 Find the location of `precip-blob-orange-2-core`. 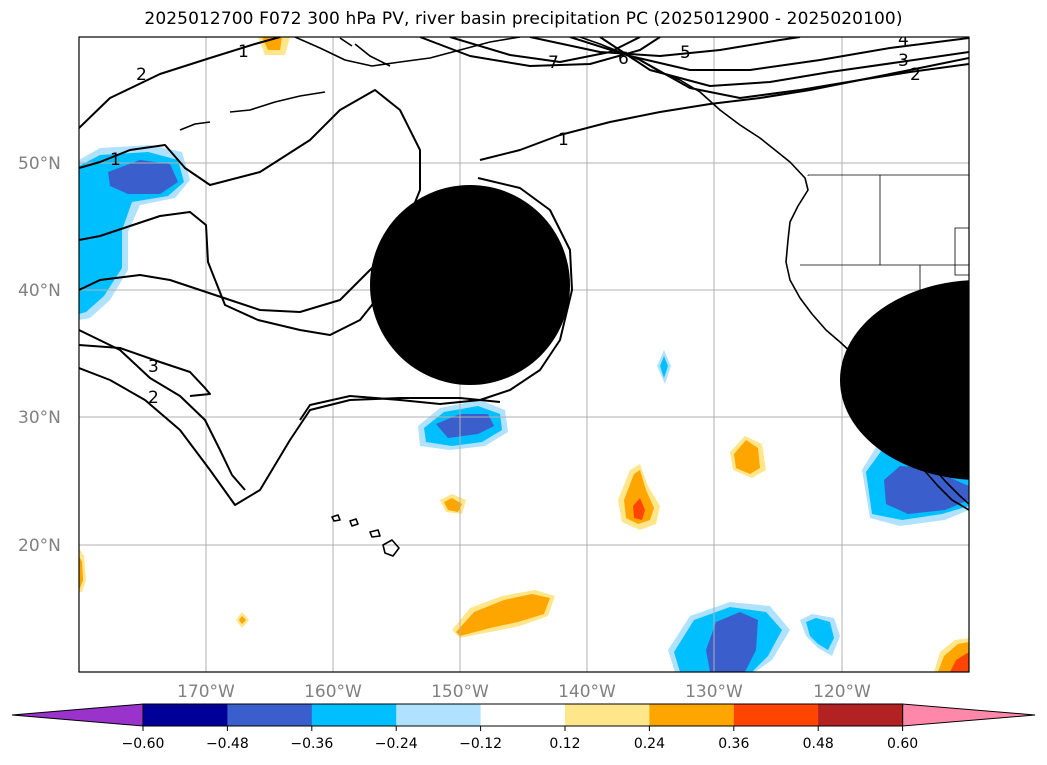

precip-blob-orange-2-core is located at coordinates (639, 509).